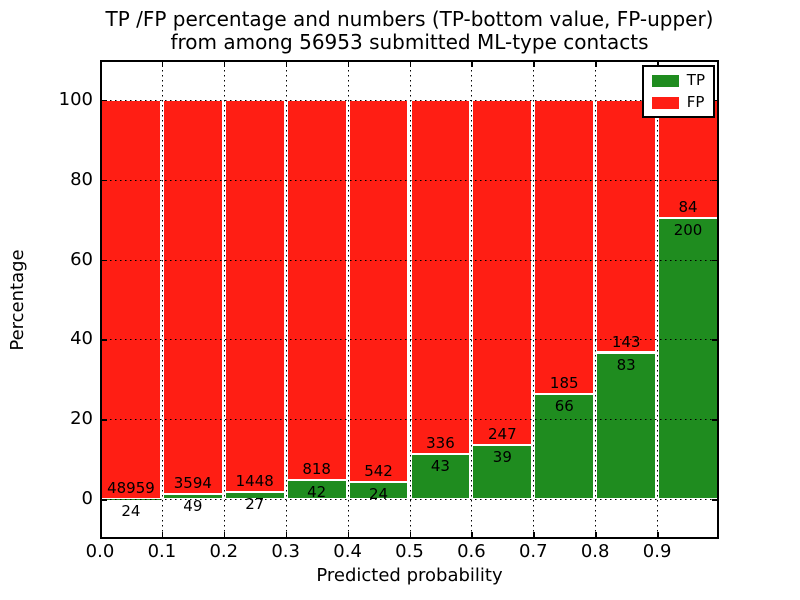 The height and width of the screenshot is (600, 800). What do you see at coordinates (533, 551) in the screenshot?
I see `x-tick-label: 0.7` at bounding box center [533, 551].